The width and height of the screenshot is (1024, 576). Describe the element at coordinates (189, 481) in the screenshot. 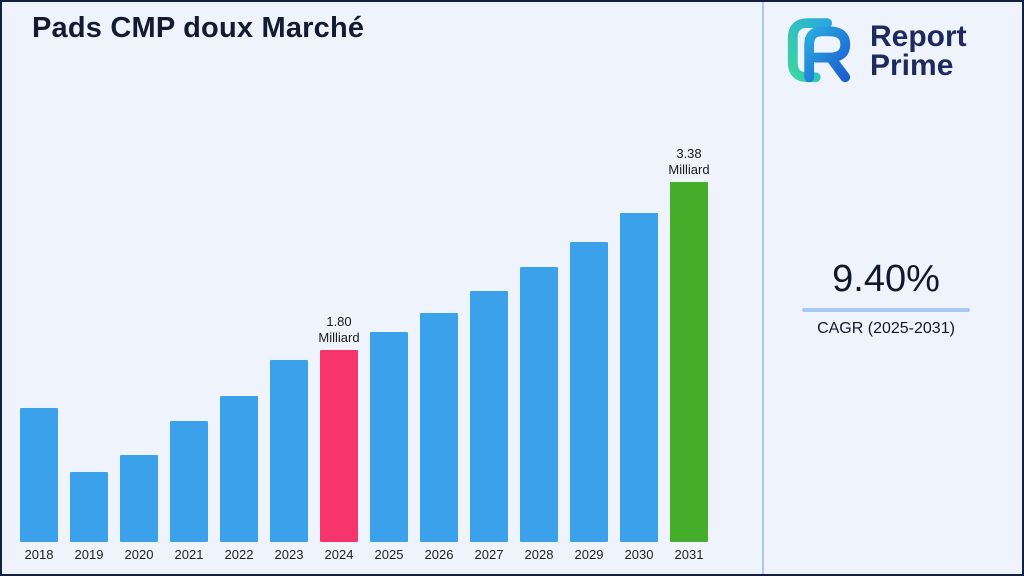

I see `bar-2021` at that location.